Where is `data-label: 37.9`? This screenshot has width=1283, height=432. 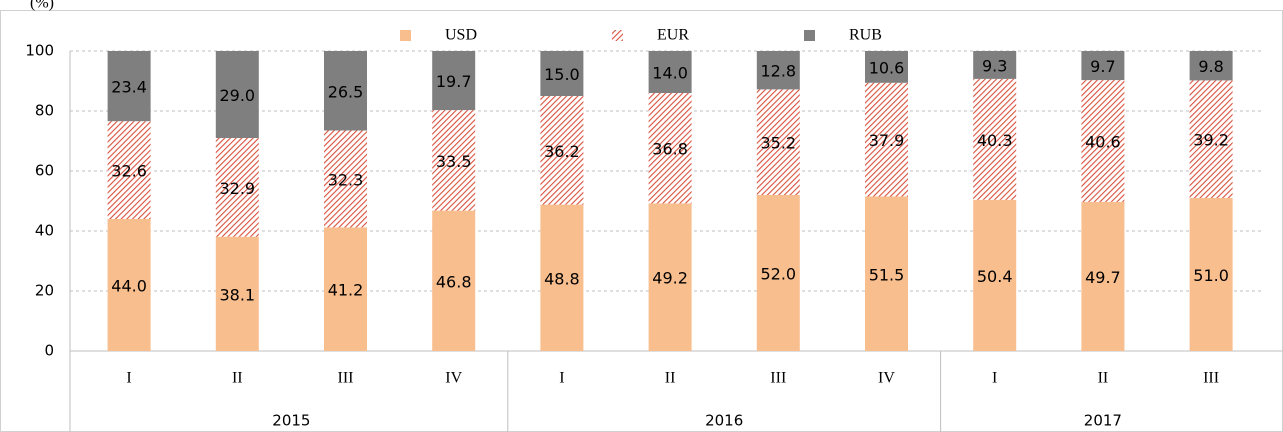 data-label: 37.9 is located at coordinates (887, 140).